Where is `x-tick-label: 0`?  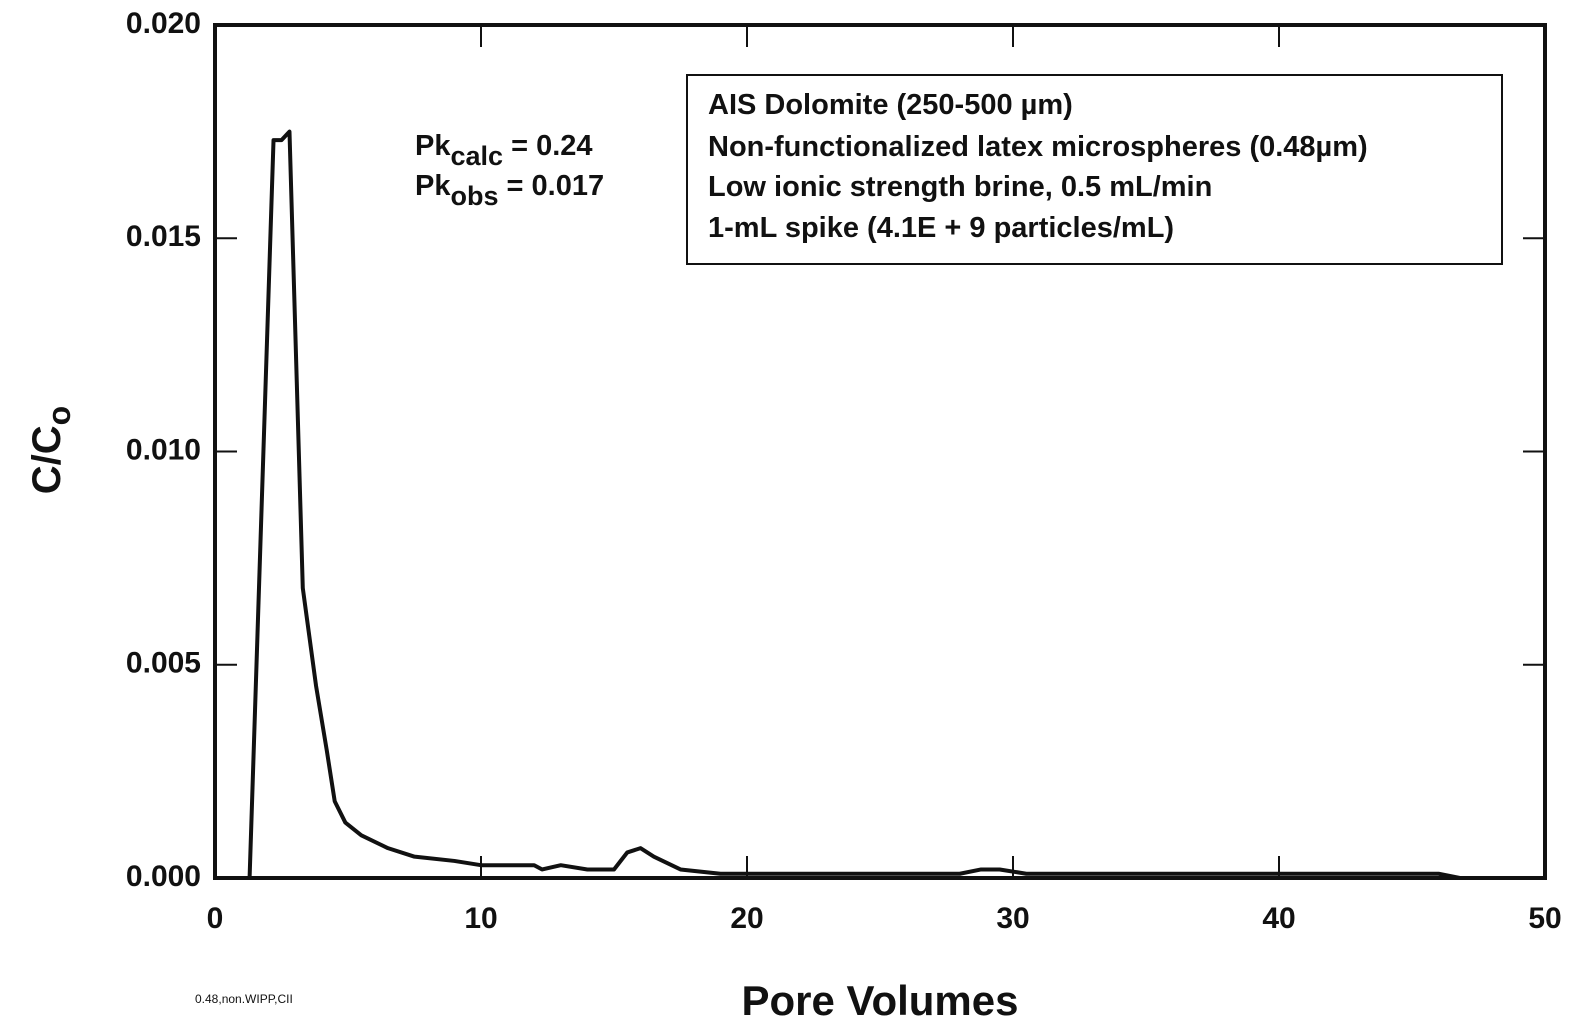 x-tick-label: 0 is located at coordinates (215, 918).